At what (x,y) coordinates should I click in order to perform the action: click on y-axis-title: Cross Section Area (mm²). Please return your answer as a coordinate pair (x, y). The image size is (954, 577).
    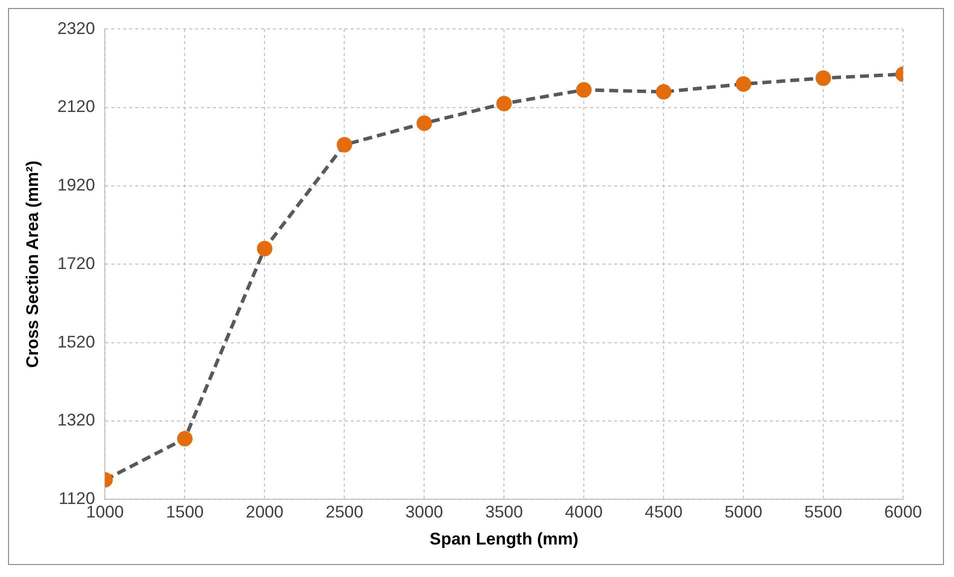
    Looking at the image, I should click on (32, 264).